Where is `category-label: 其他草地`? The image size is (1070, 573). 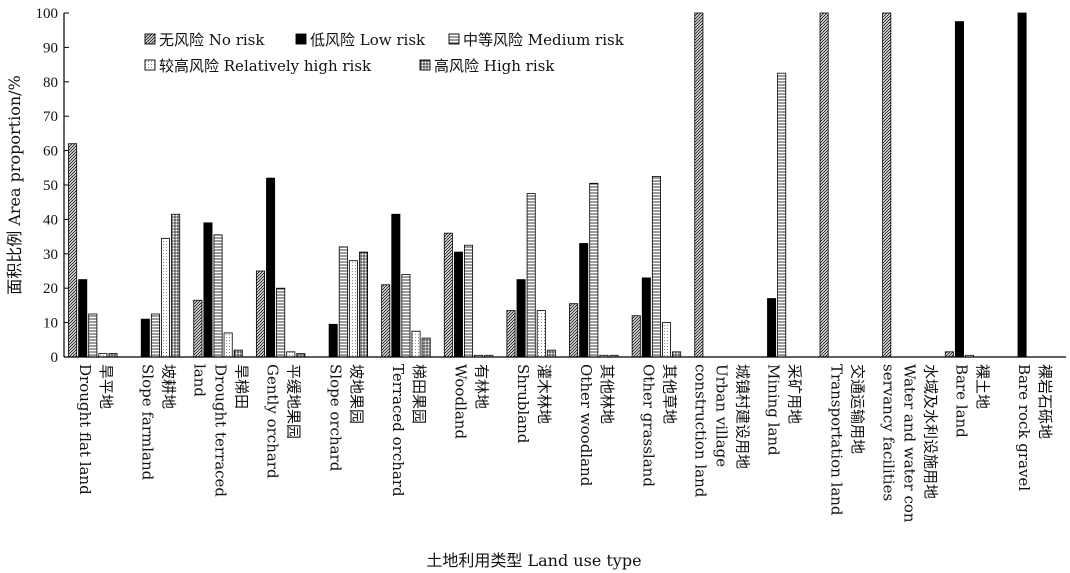
category-label: 其他草地 is located at coordinates (669, 394).